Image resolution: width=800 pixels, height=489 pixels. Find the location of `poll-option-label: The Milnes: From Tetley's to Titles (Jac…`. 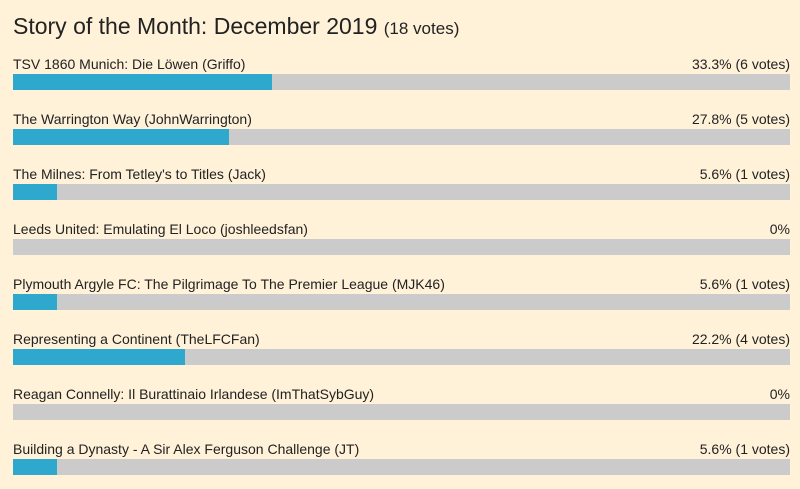

poll-option-label: The Milnes: From Tetley's to Titles (Jac… is located at coordinates (139, 174).